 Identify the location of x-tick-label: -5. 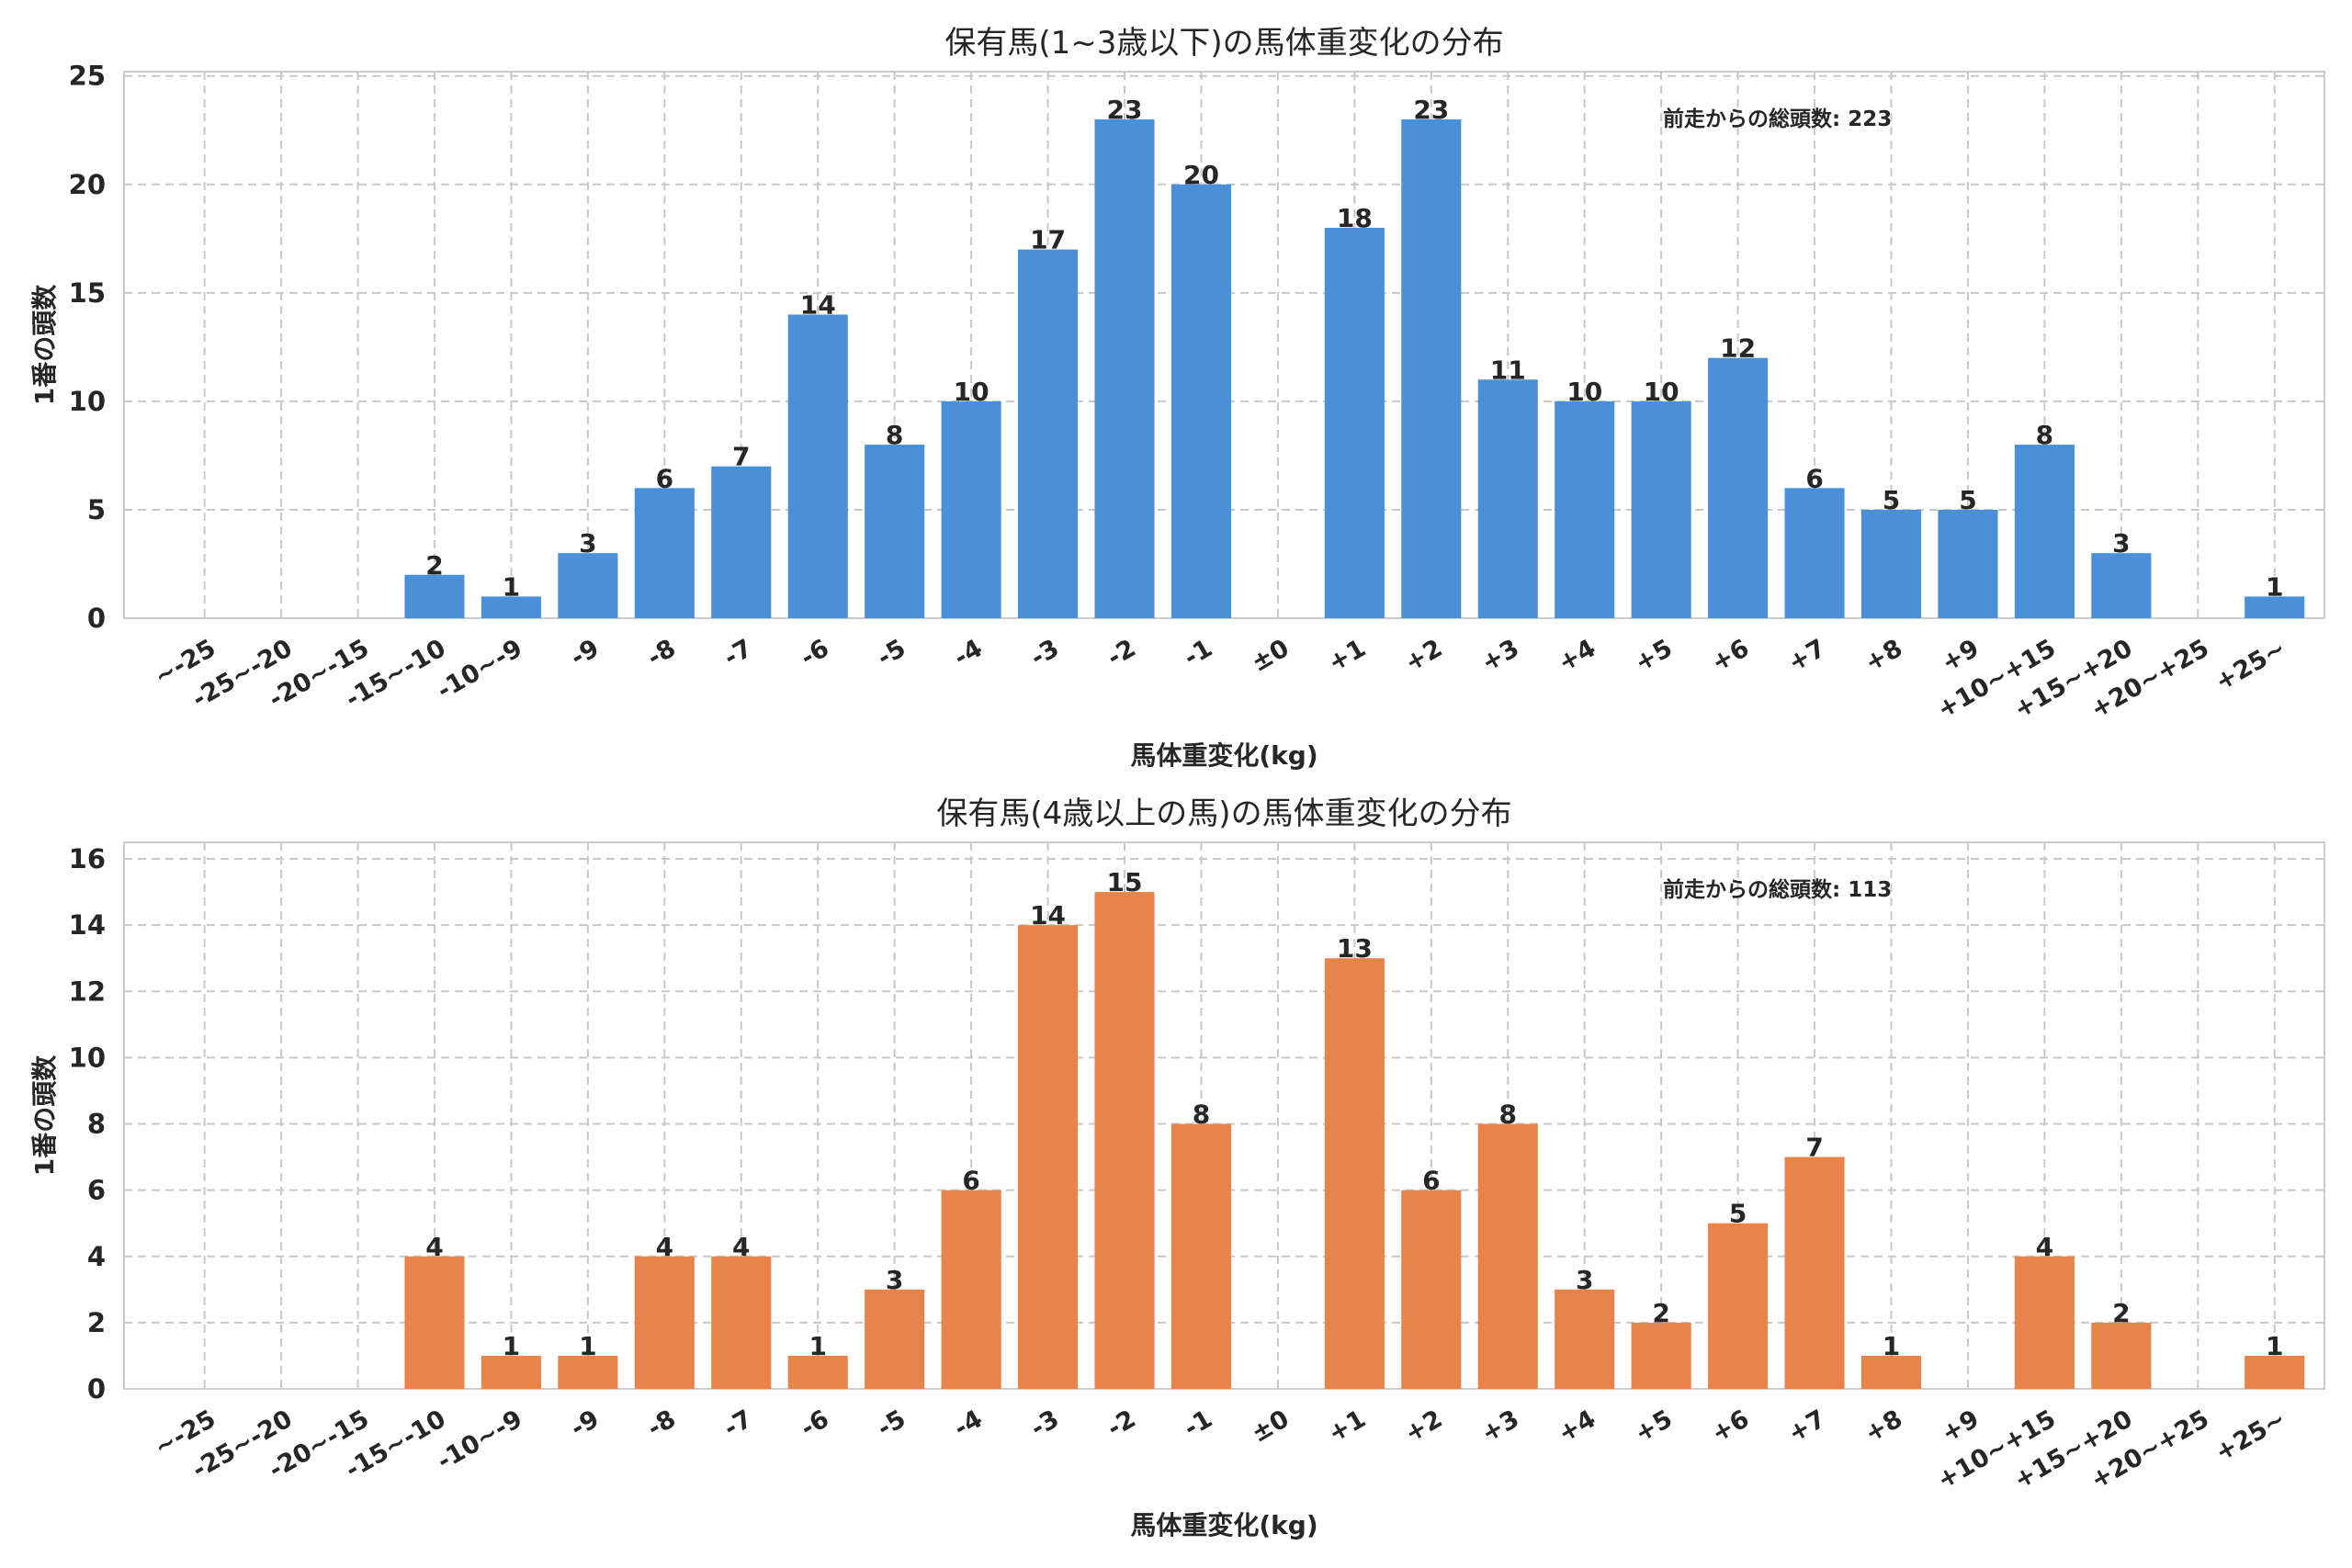
(891, 653).